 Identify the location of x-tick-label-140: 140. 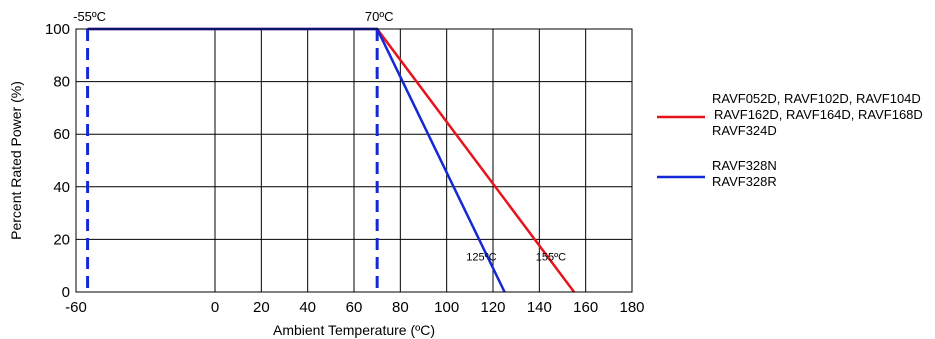
(539, 307).